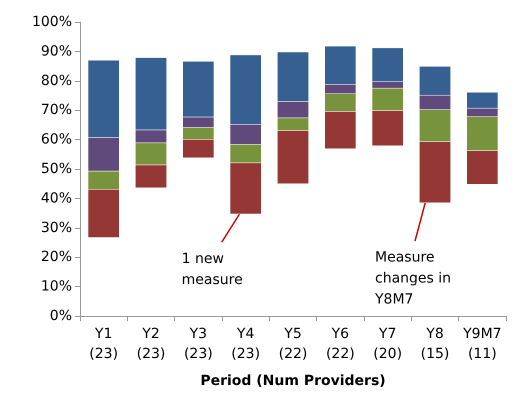 The width and height of the screenshot is (518, 408). Describe the element at coordinates (56, 110) in the screenshot. I see `y-tick-label: 70%` at that location.